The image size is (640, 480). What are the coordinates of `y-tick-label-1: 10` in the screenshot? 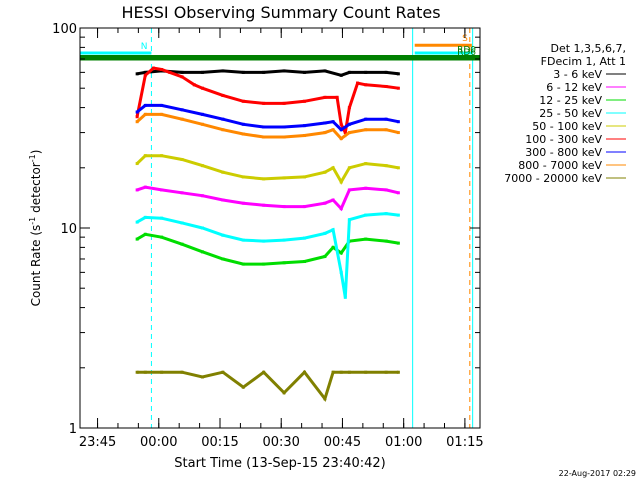 It's located at (68, 229).